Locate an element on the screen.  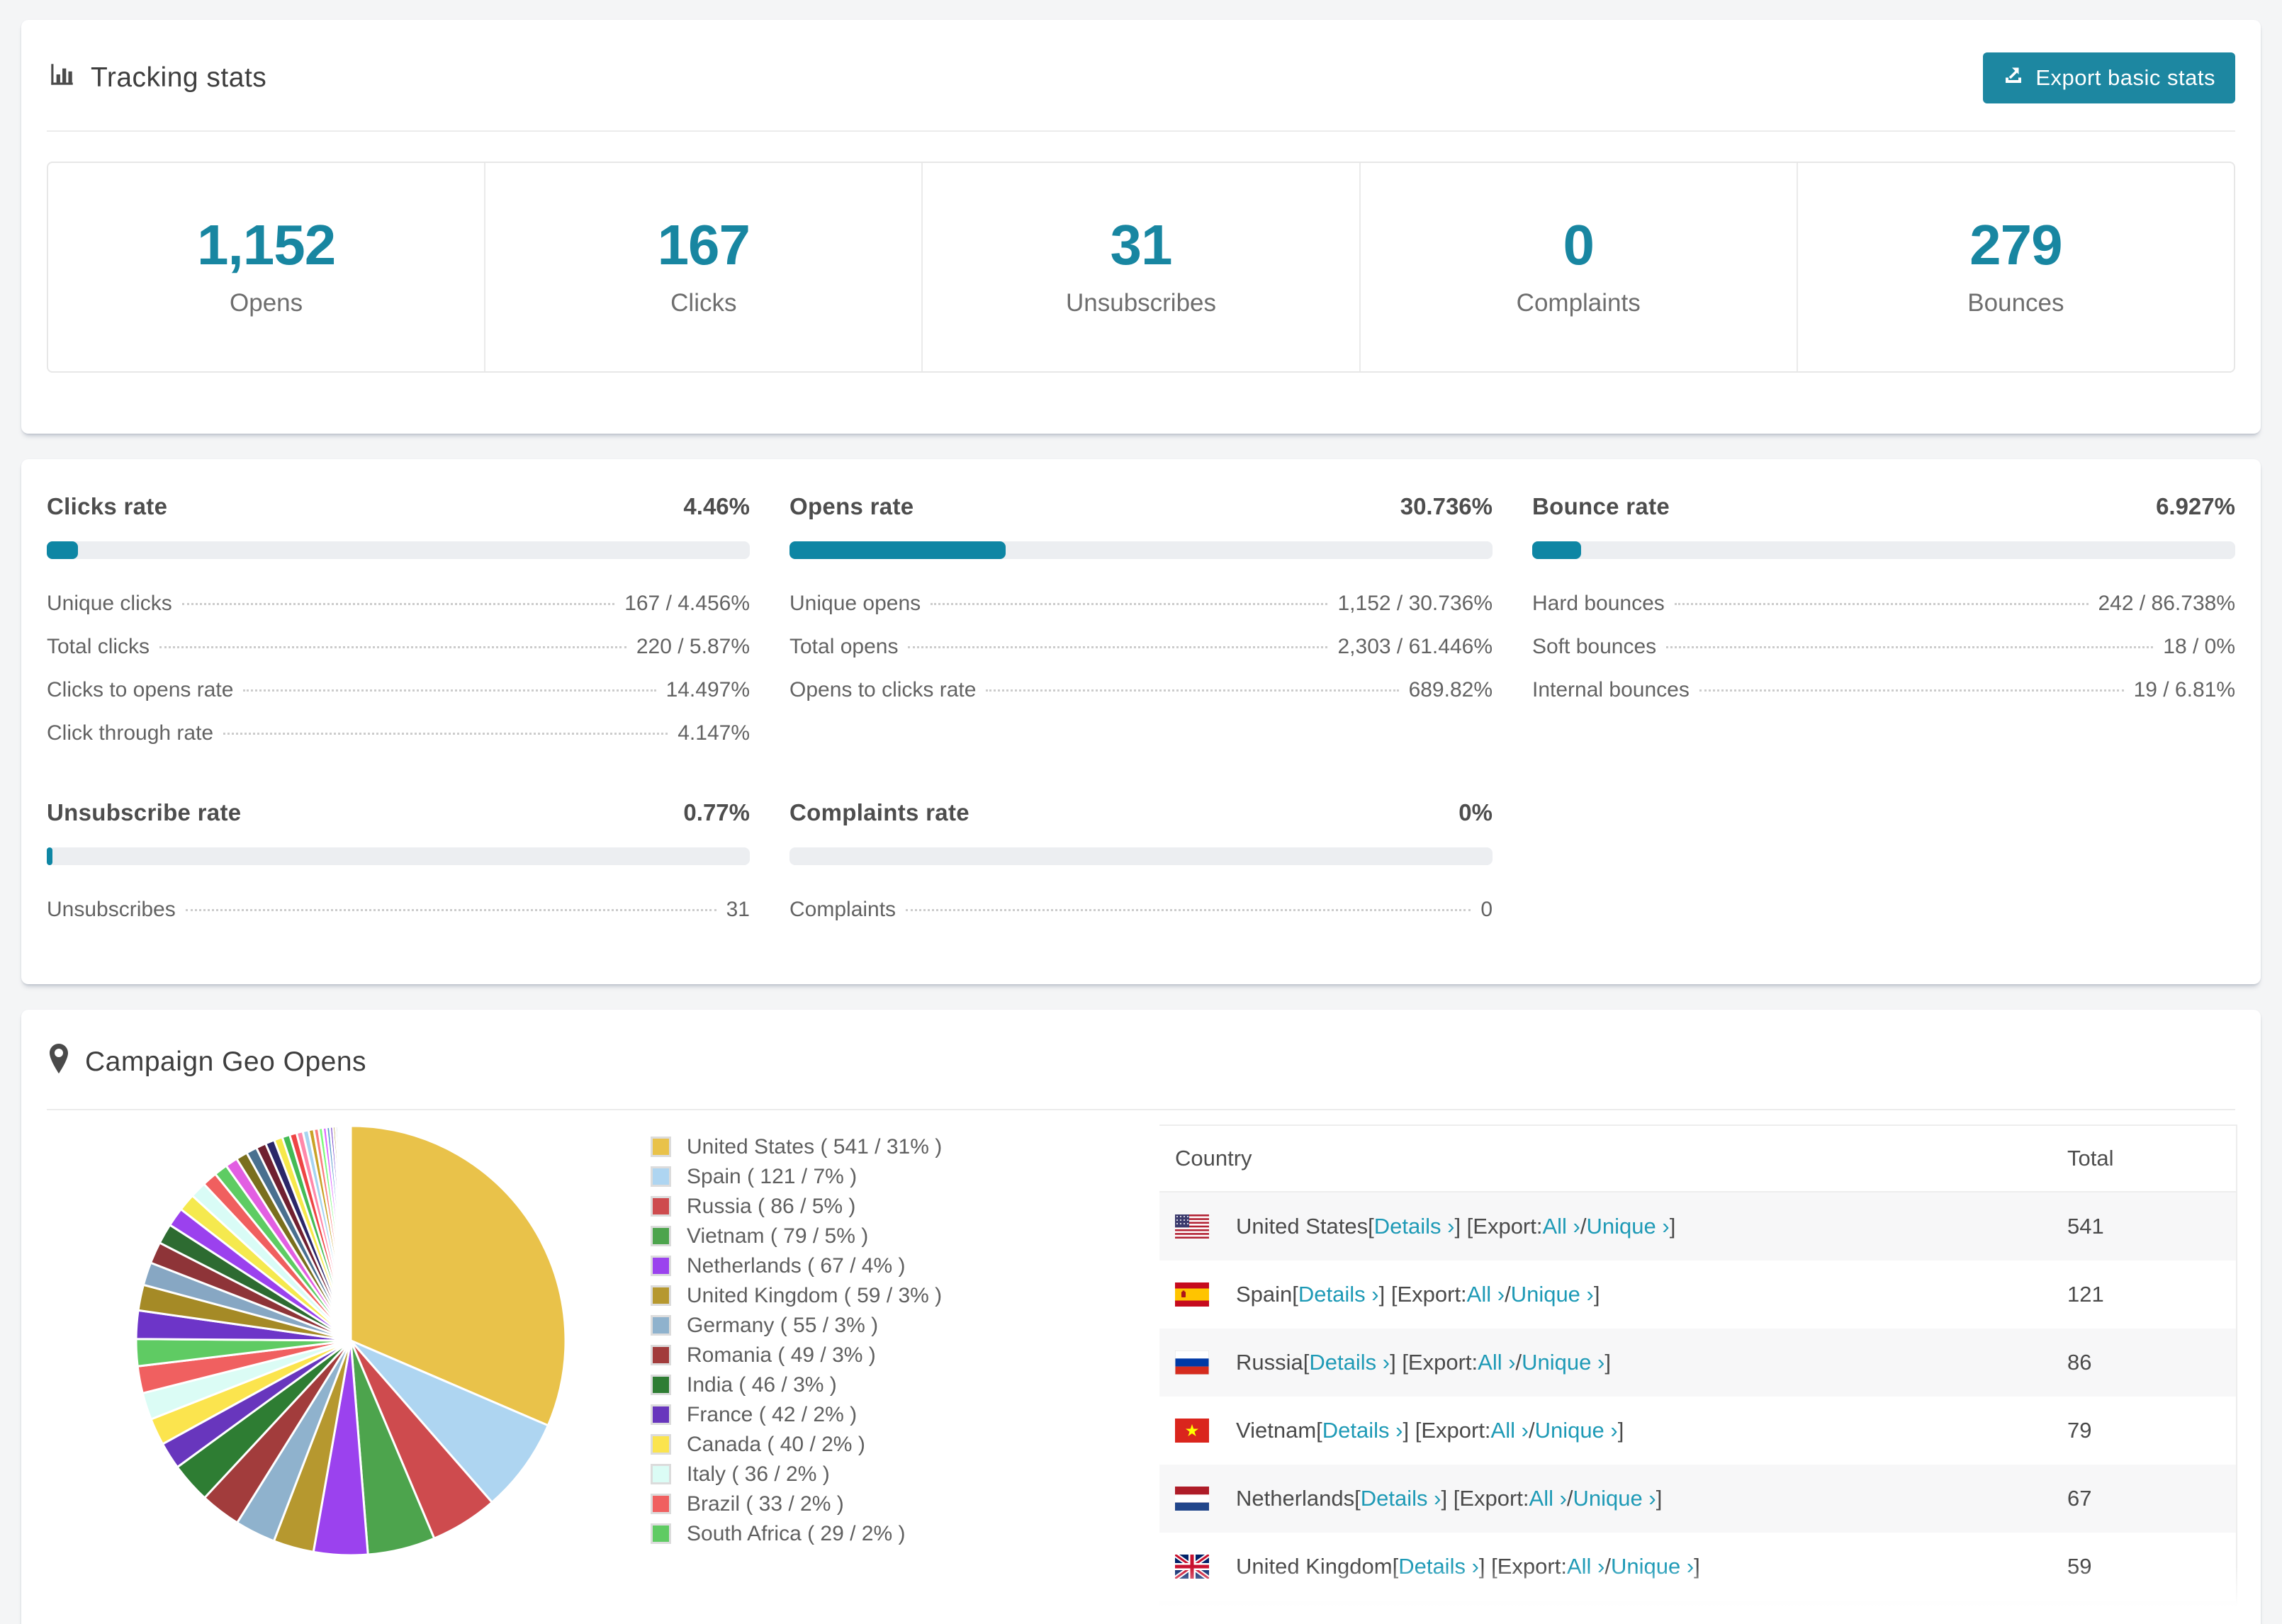
rate-head: Bounce rate 6.927% is located at coordinates (1884, 507).